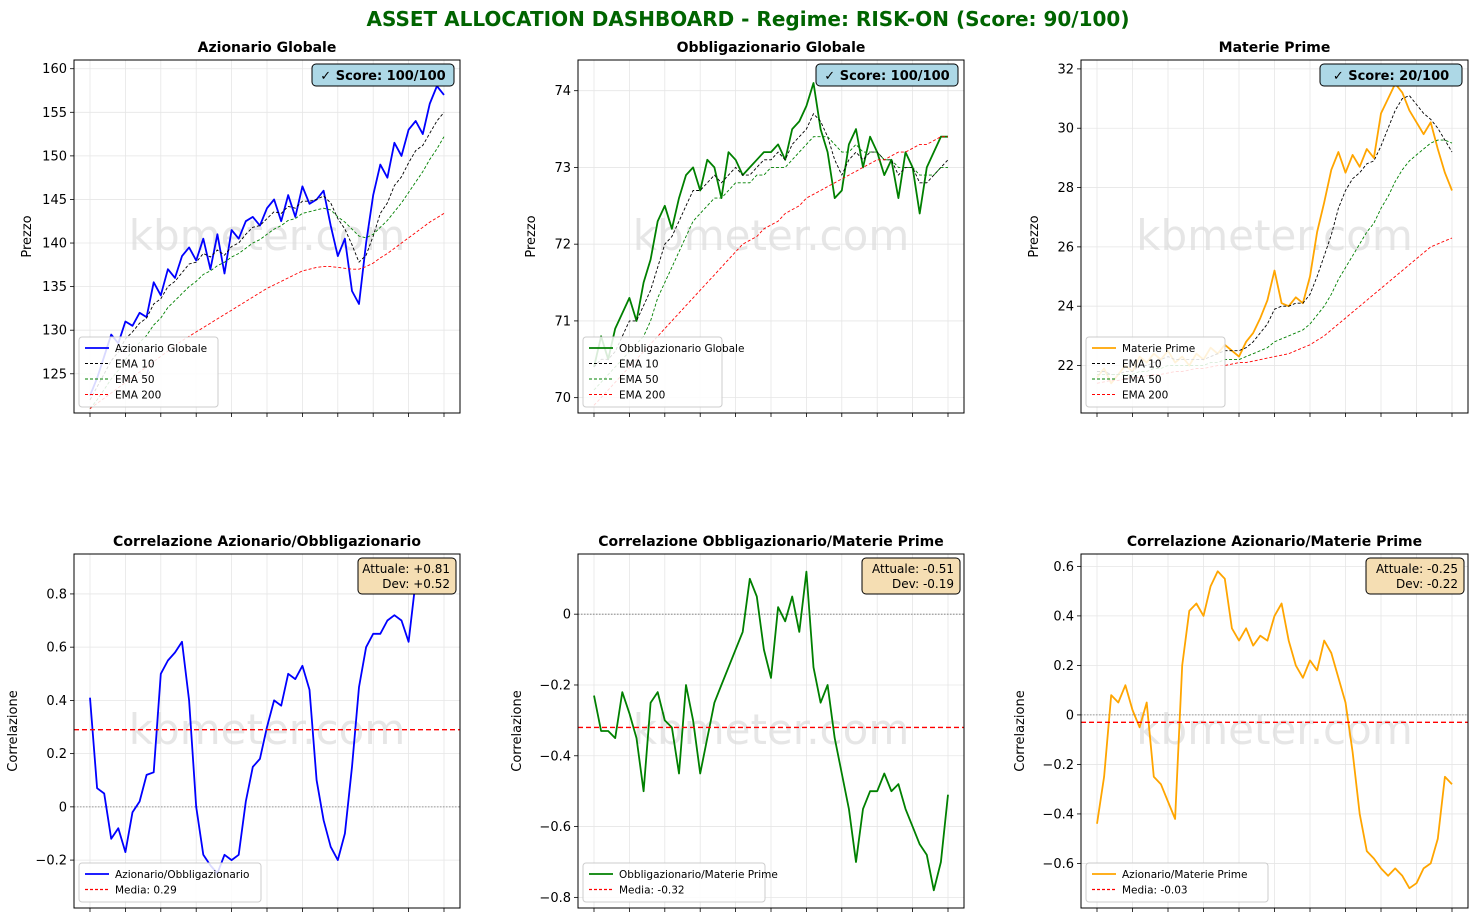  What do you see at coordinates (923, 584) in the screenshot?
I see `stats-line: Dev: -0.19` at bounding box center [923, 584].